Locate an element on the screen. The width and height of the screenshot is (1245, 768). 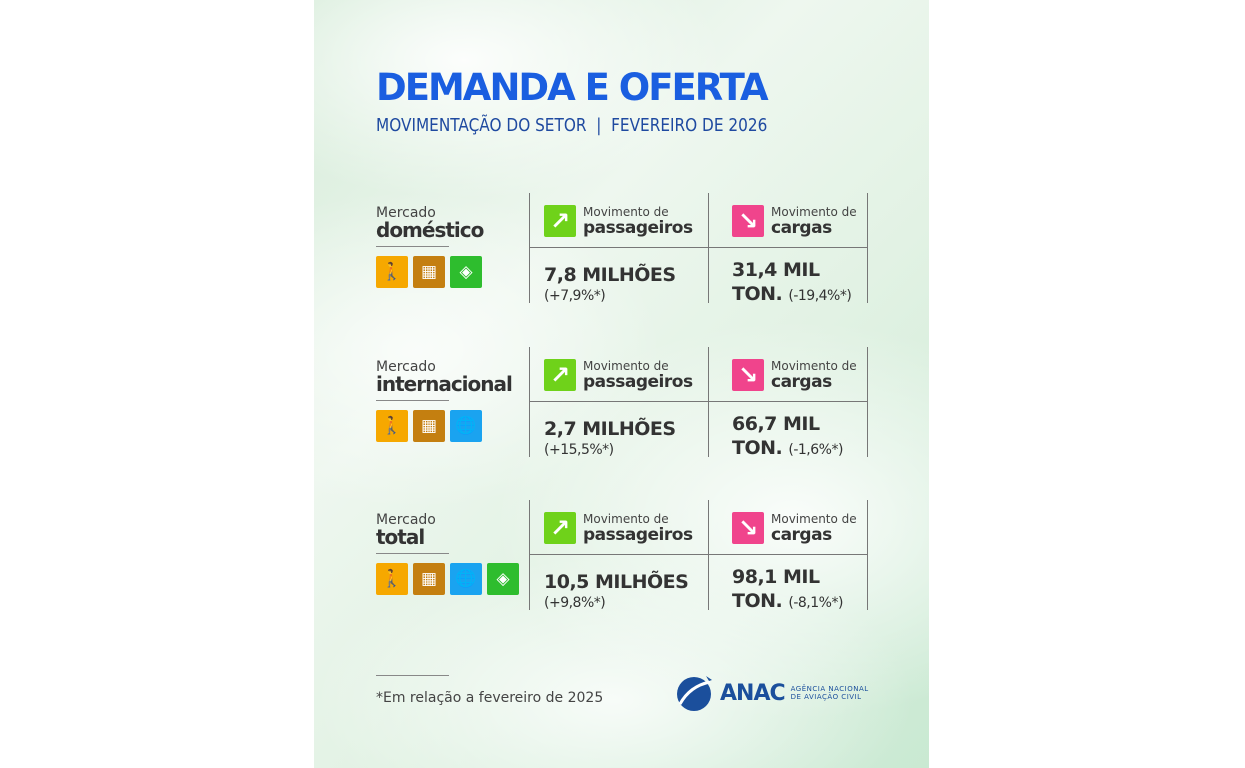
cargo-value: 66,7 MIL is located at coordinates (776, 424).